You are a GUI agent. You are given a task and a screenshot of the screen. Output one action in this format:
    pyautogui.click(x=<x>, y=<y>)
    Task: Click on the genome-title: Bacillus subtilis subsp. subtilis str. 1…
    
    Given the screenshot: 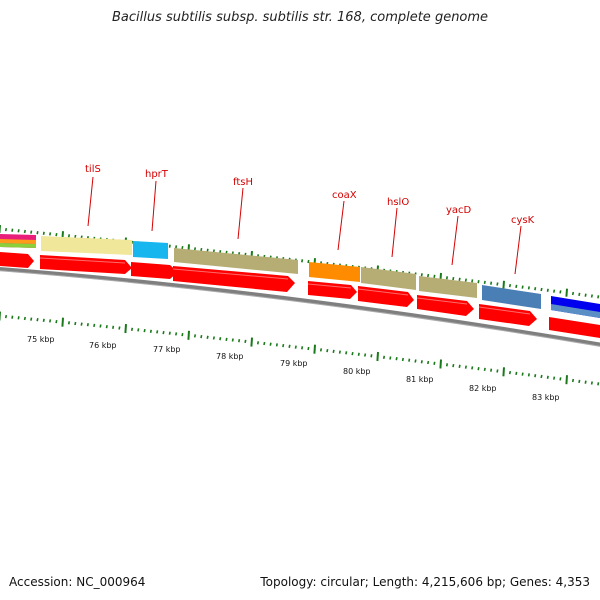 What is the action you would take?
    pyautogui.click(x=300, y=17)
    